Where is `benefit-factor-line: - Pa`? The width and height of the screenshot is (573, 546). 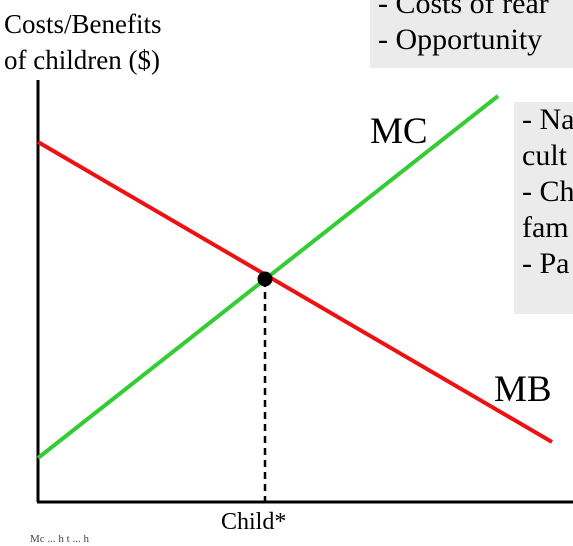
benefit-factor-line: - Pa is located at coordinates (546, 263).